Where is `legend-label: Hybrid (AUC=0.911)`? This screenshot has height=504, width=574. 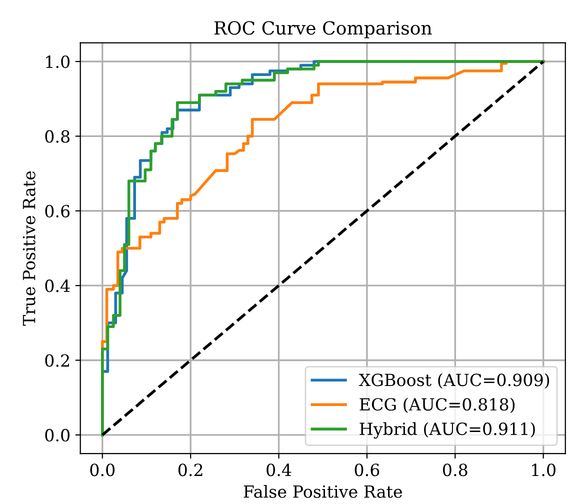
legend-label: Hybrid (AUC=0.911) is located at coordinates (447, 430).